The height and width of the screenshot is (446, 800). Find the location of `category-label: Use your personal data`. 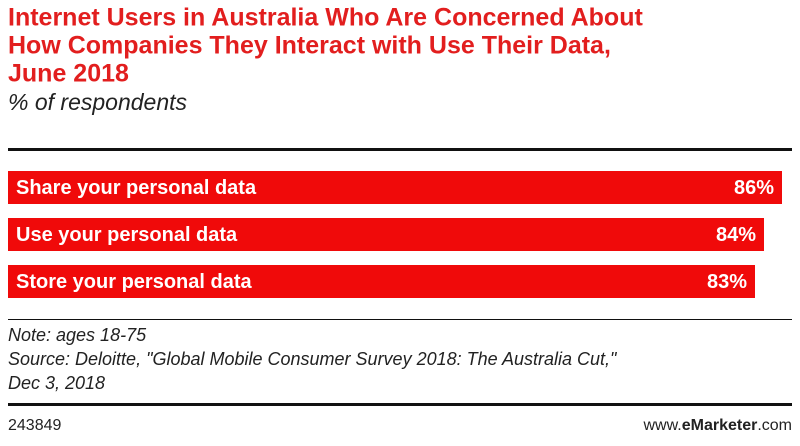

category-label: Use your personal data is located at coordinates (127, 235).